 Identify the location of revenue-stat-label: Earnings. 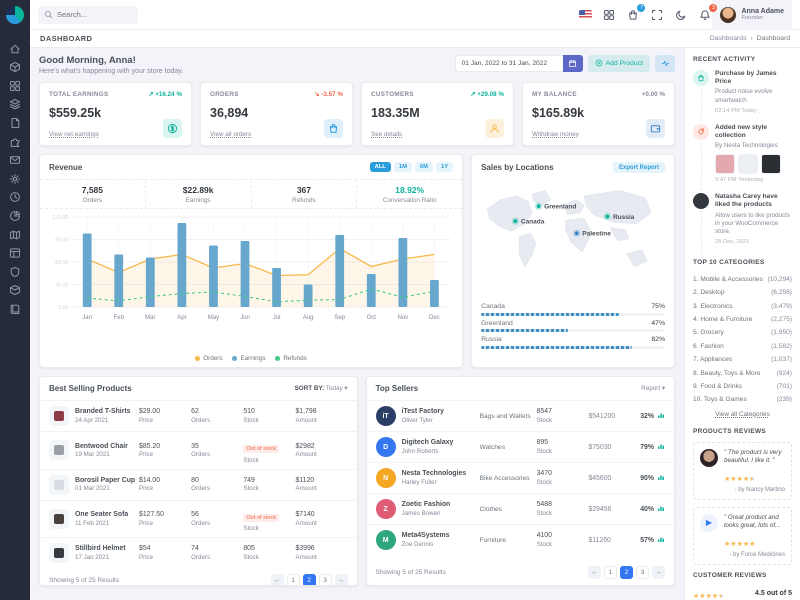
(198, 200).